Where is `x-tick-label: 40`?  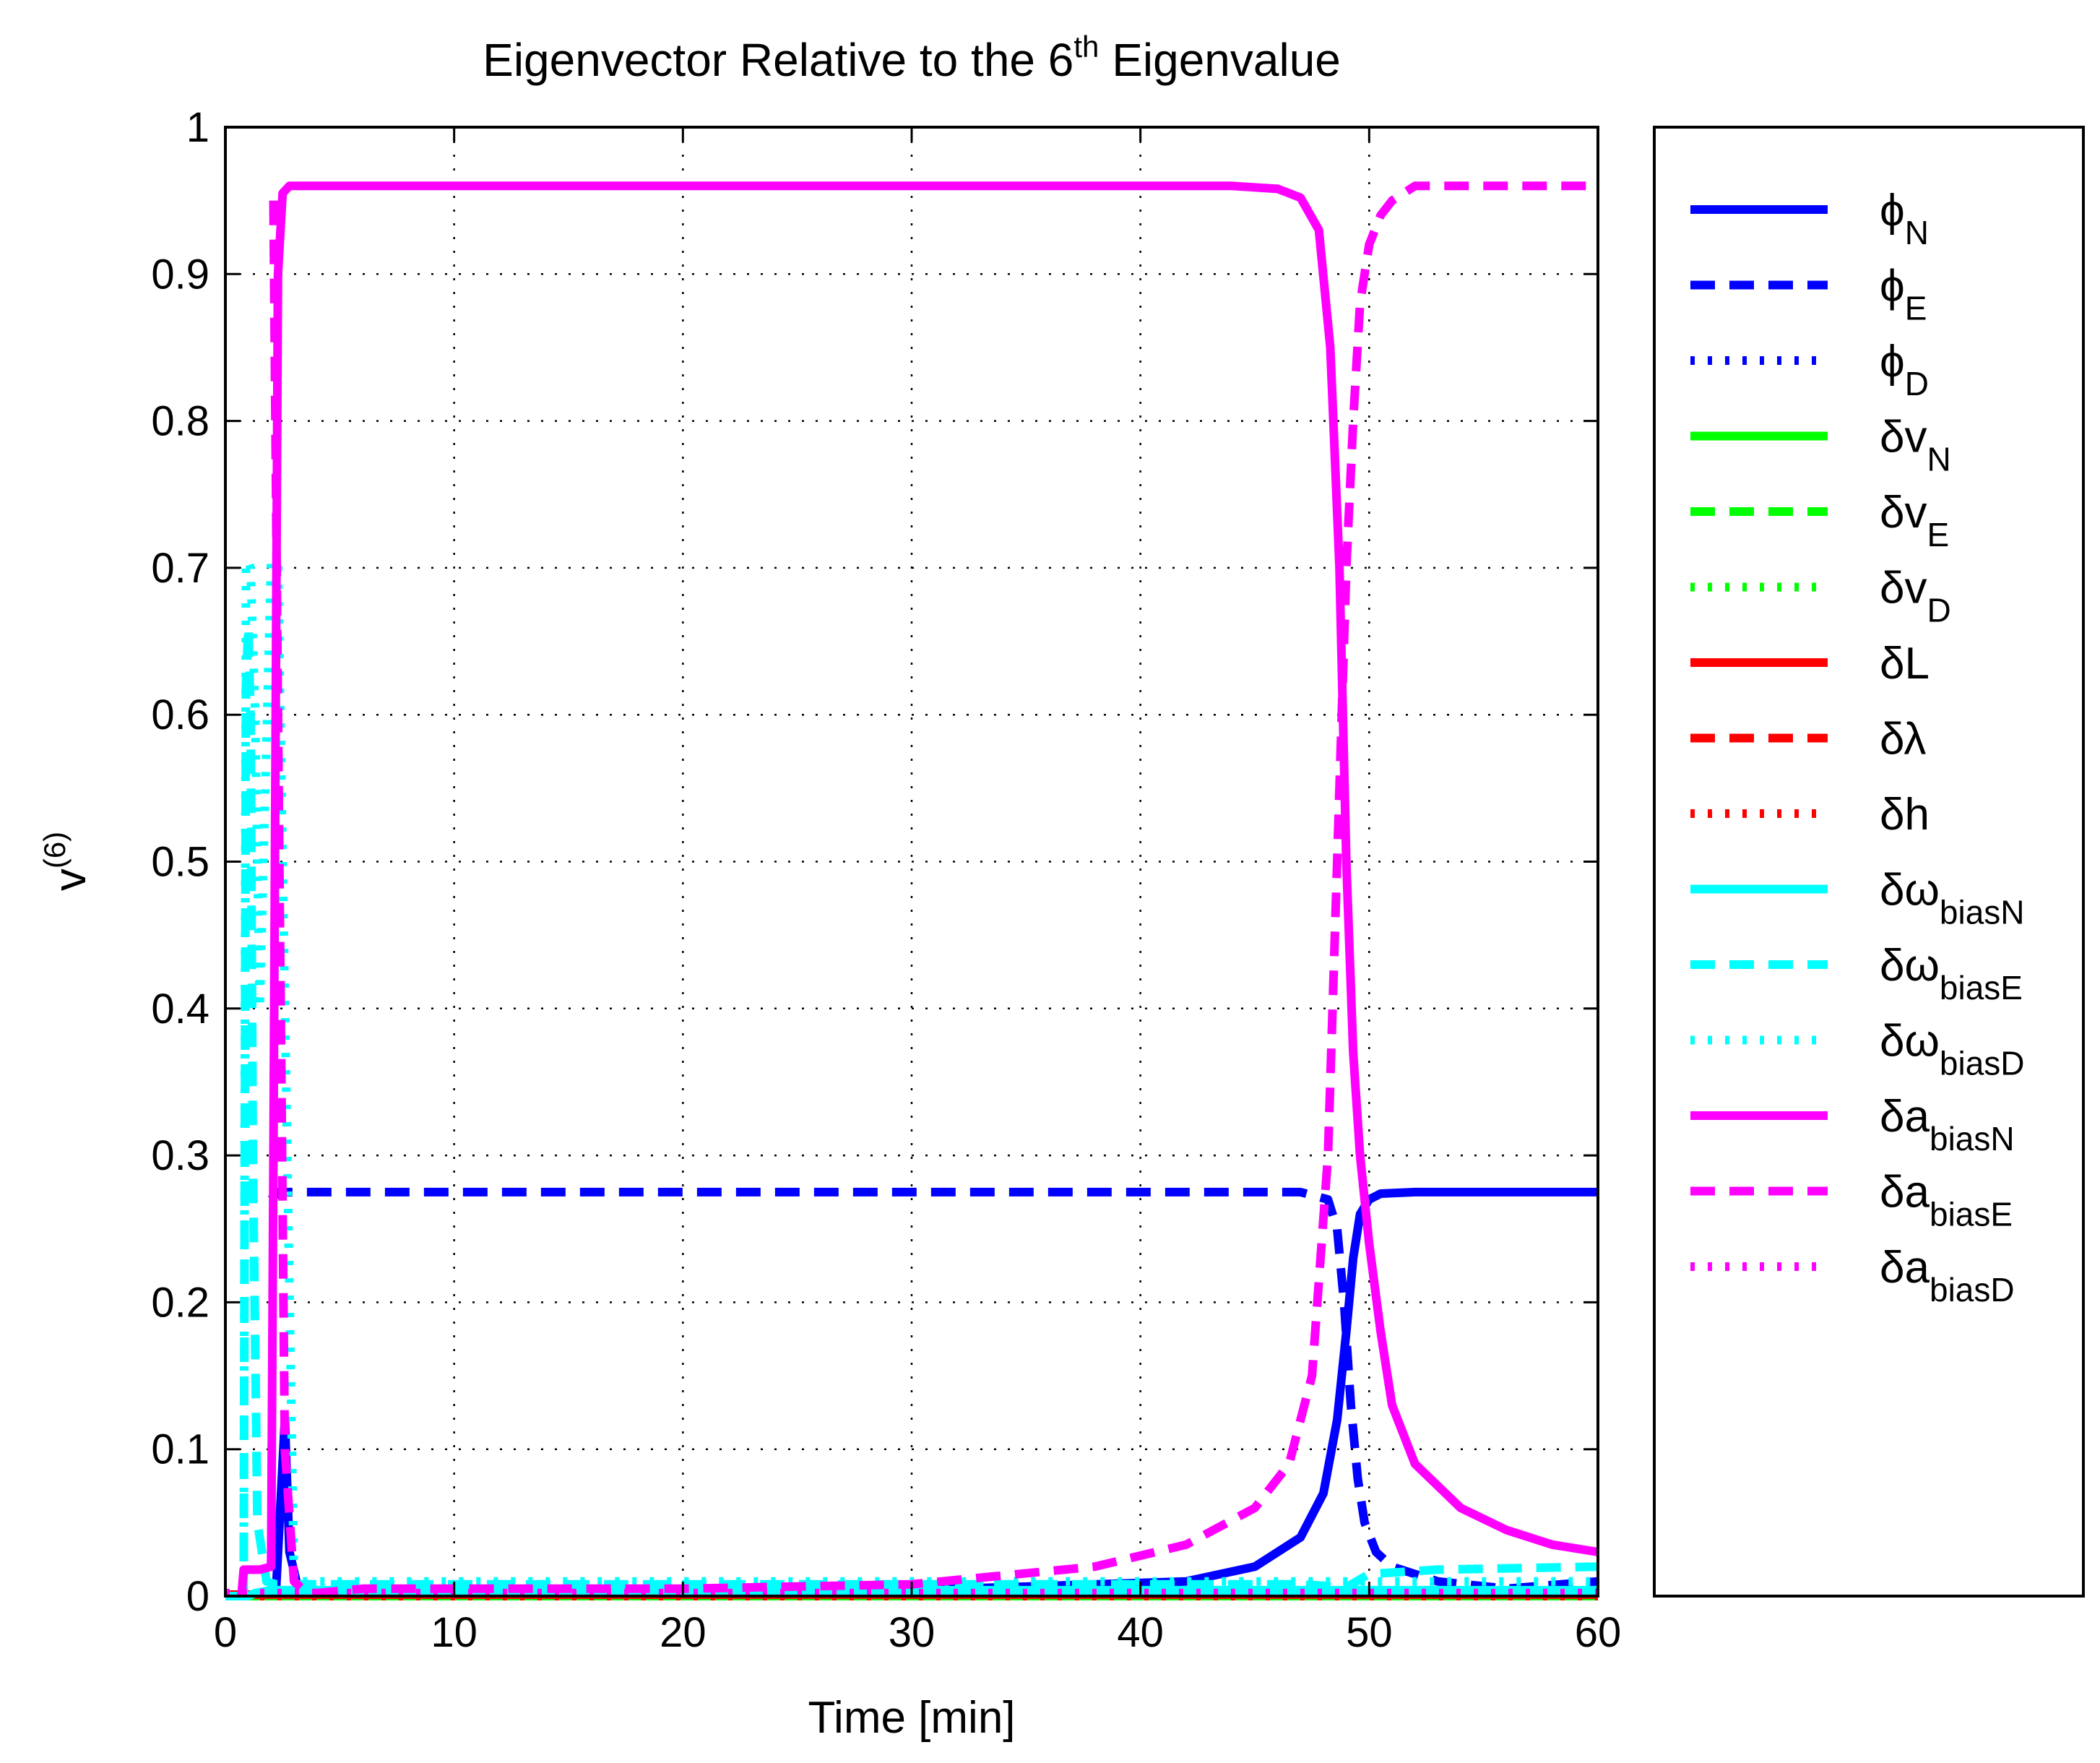
x-tick-label: 40 is located at coordinates (1140, 1632).